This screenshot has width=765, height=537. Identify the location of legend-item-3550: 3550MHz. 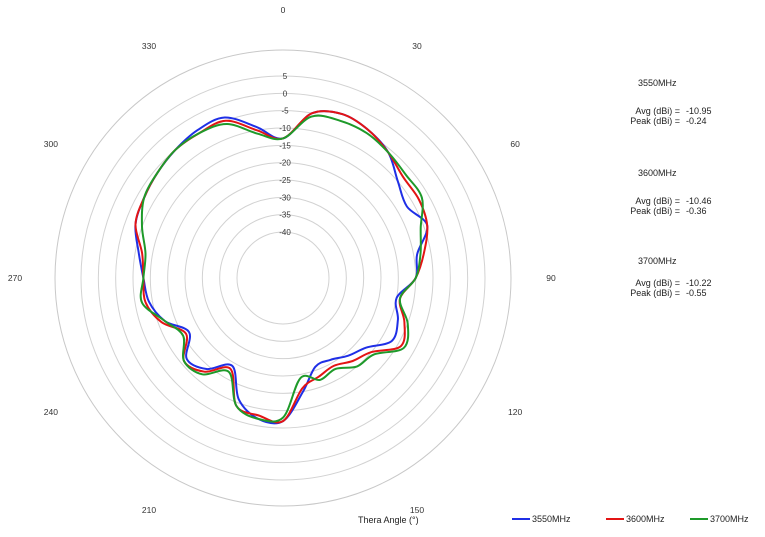
(541, 519).